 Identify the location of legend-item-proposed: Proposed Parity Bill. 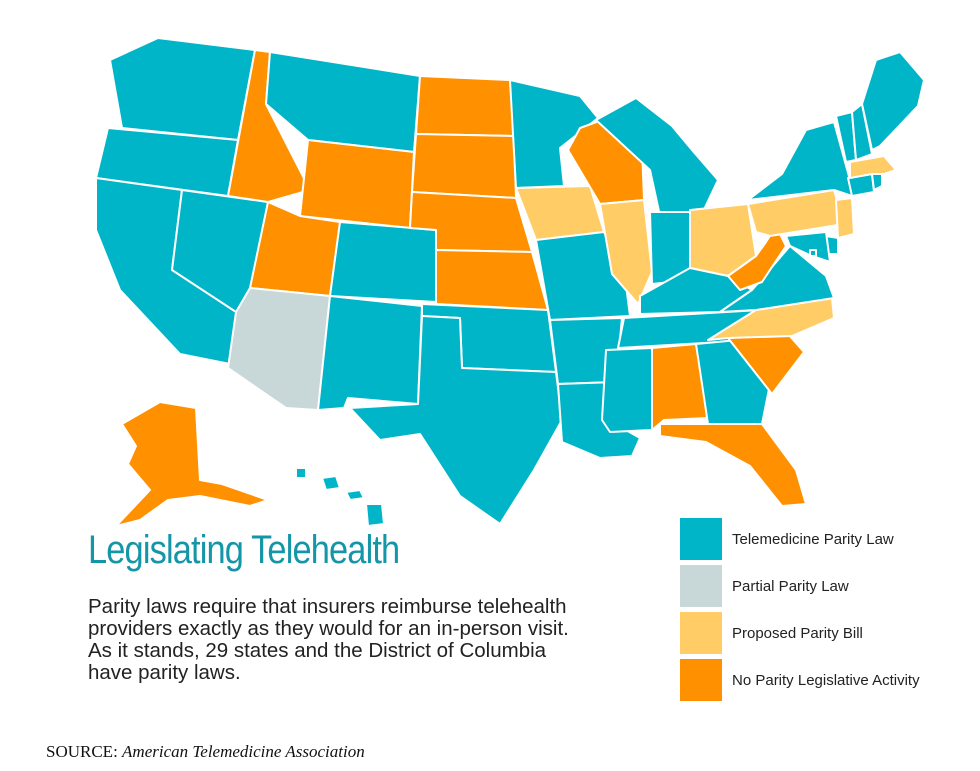
(830, 634).